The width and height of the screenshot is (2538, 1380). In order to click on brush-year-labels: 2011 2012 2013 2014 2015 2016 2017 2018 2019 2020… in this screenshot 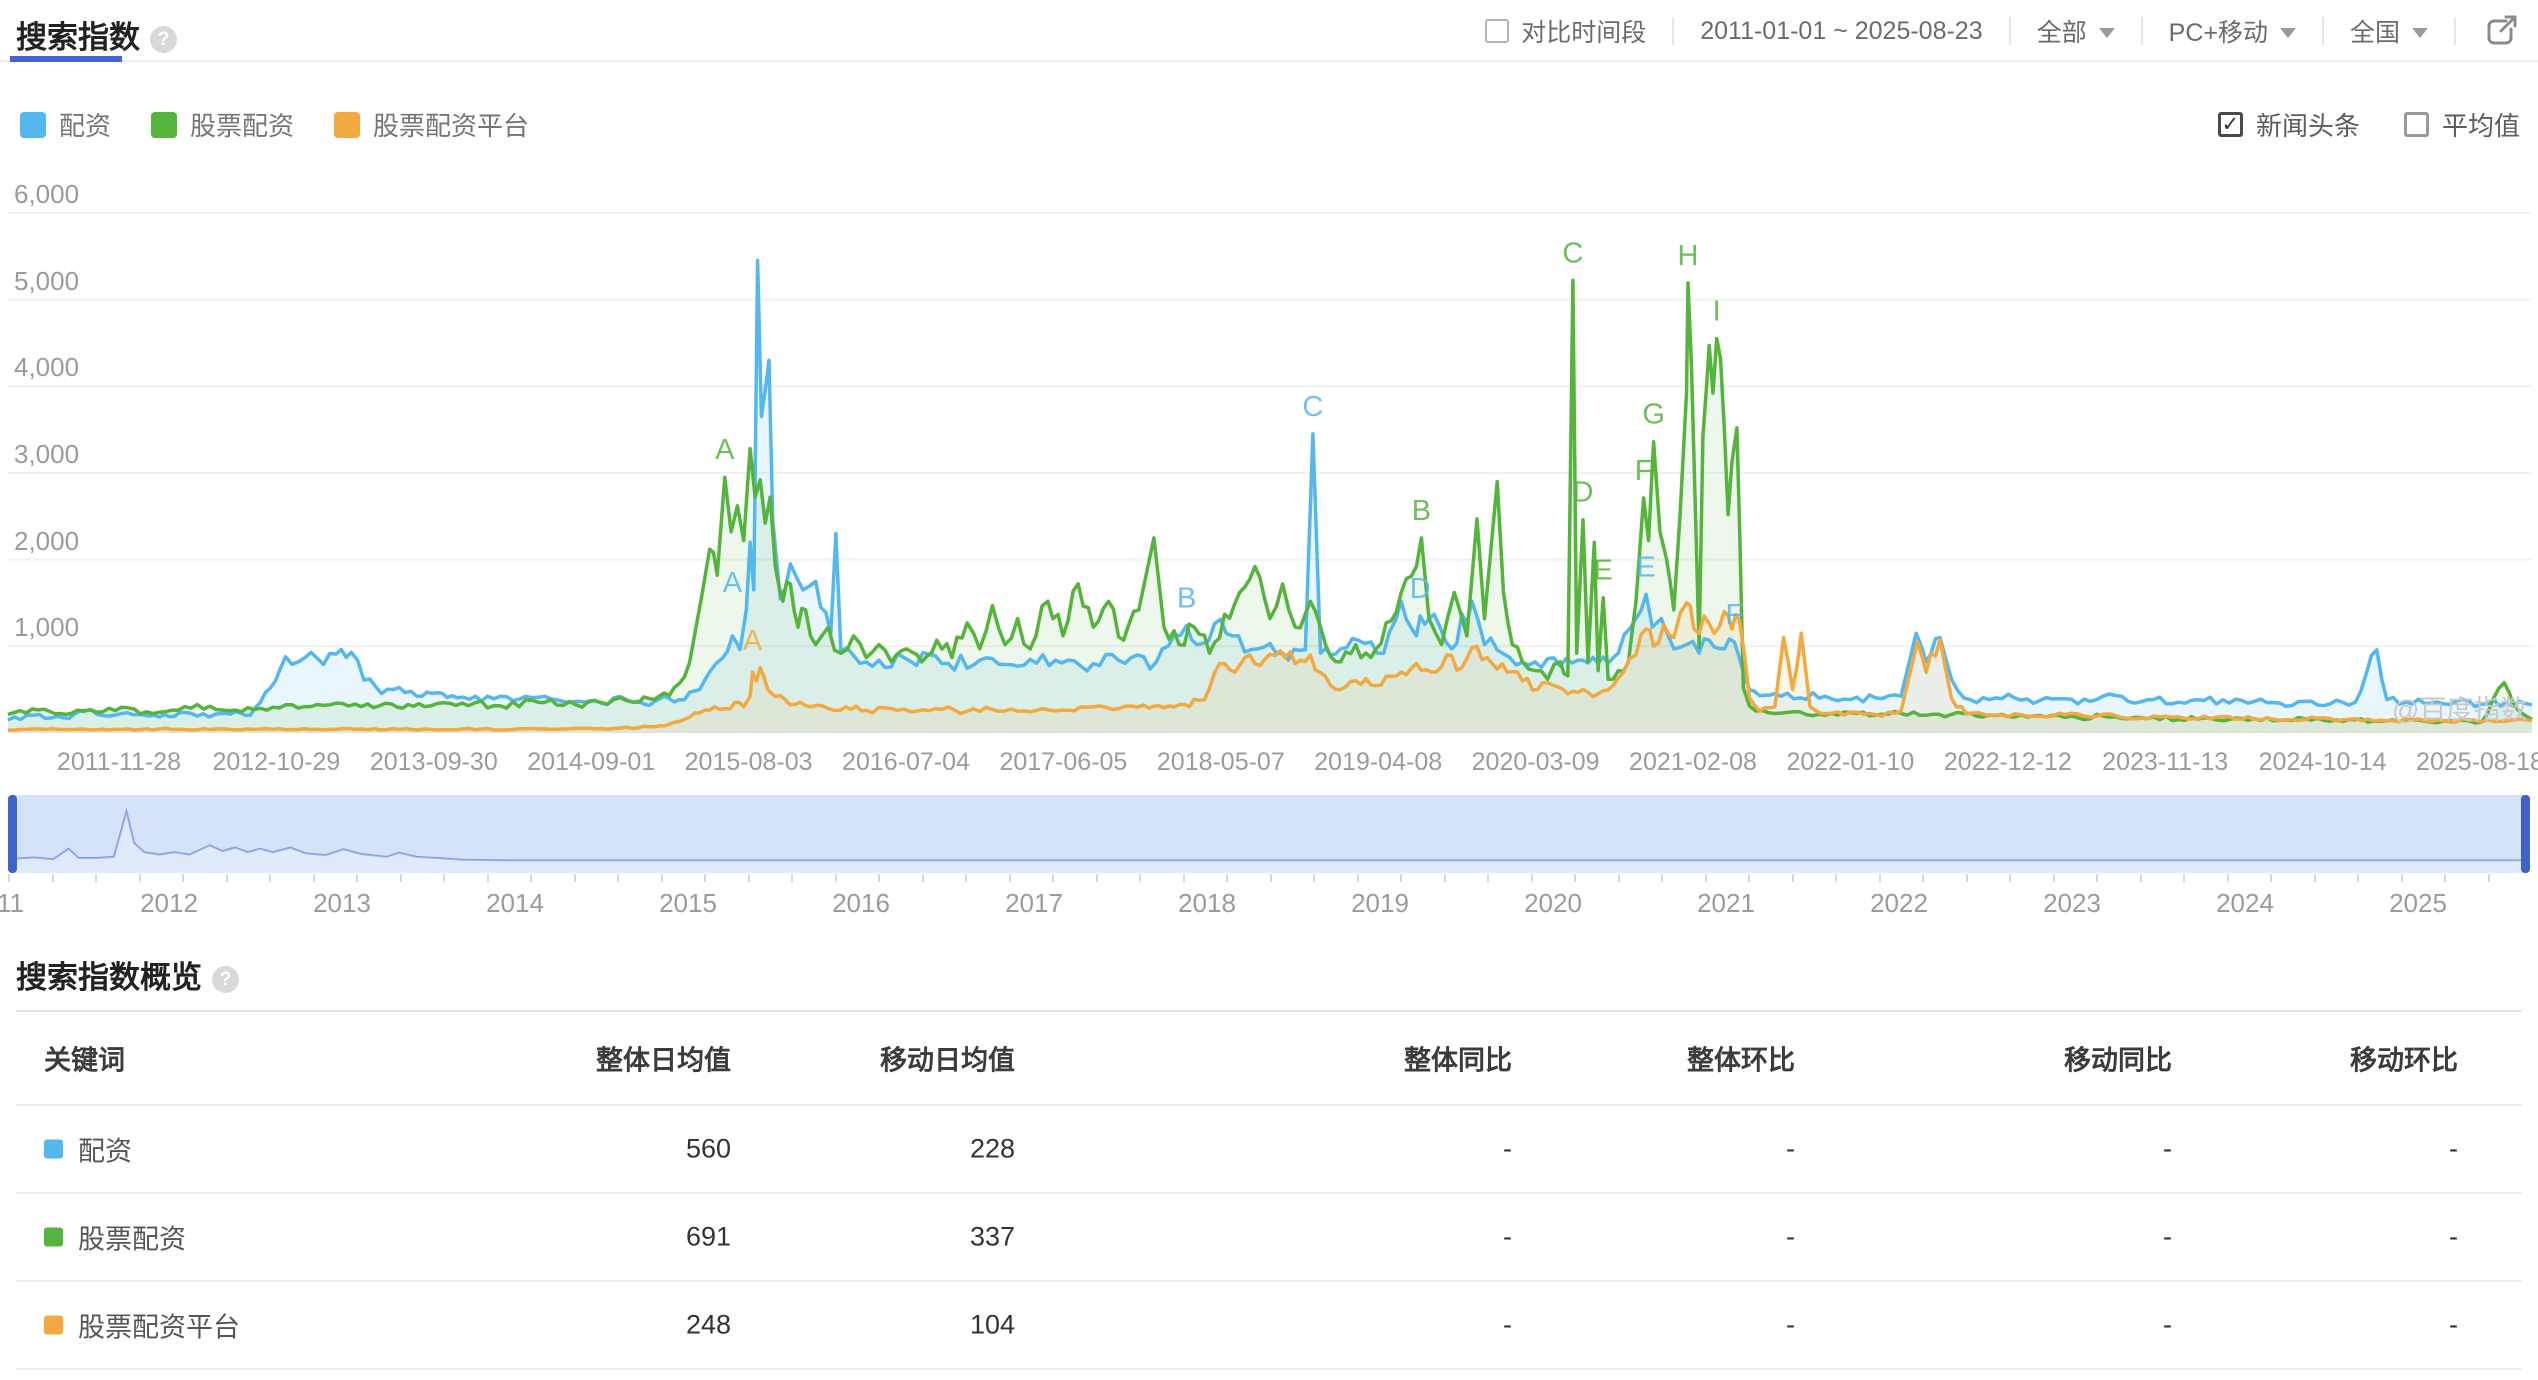, I will do `click(1269, 905)`.